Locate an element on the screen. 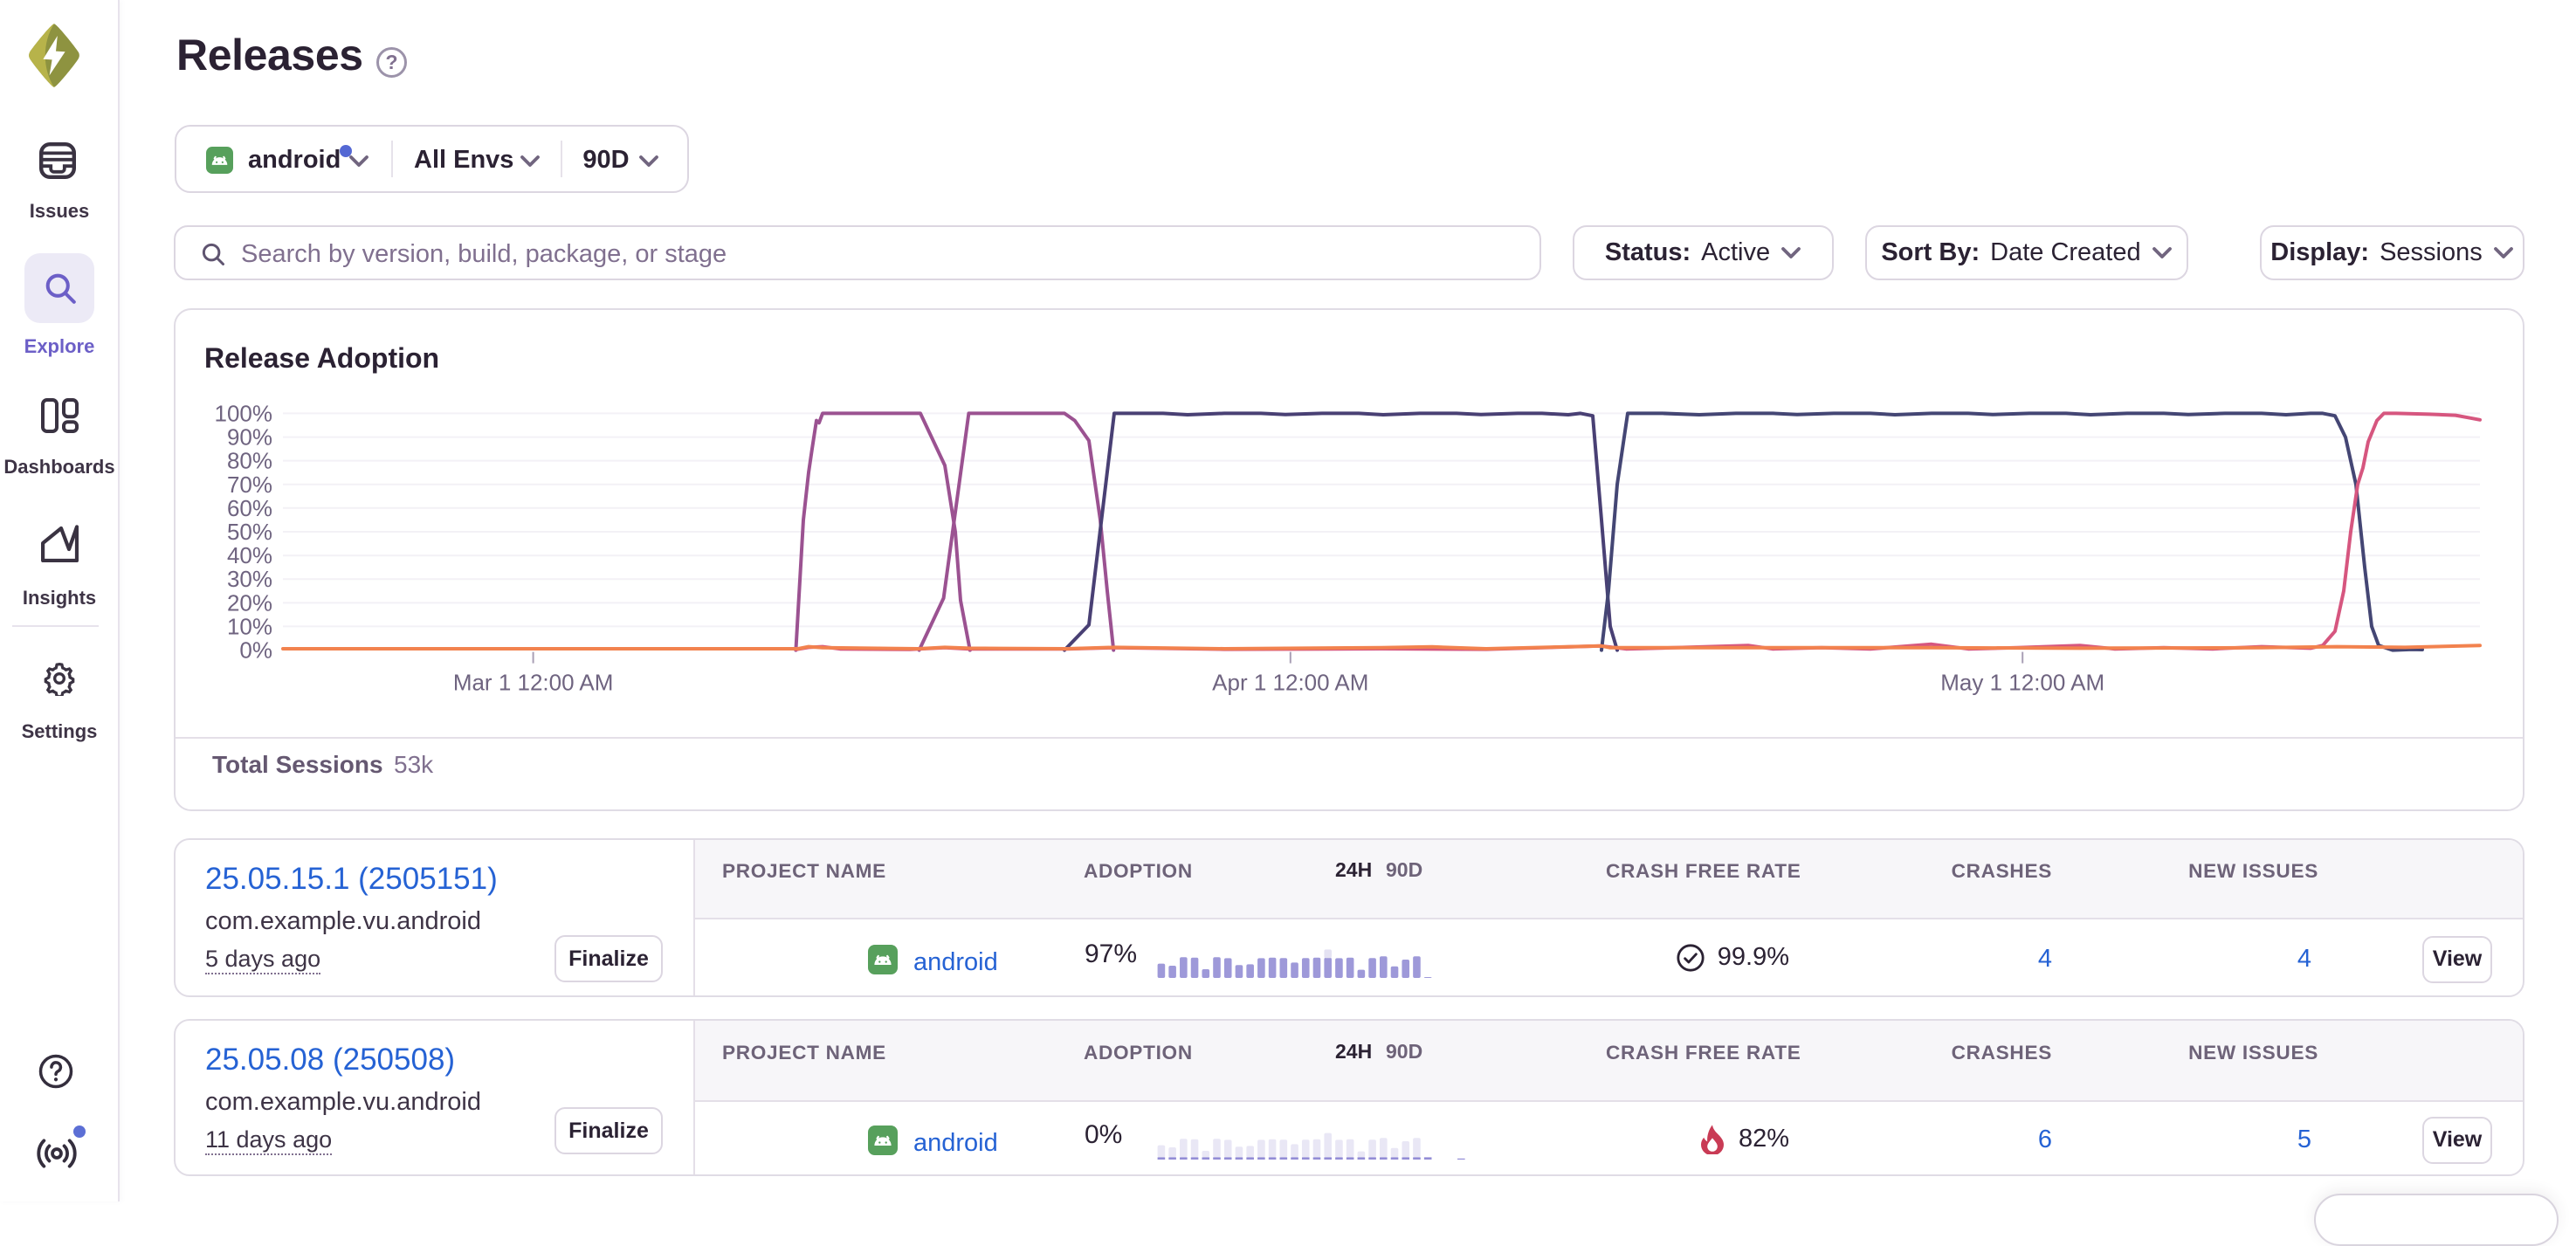 The height and width of the screenshot is (1246, 2576). svg-text: Mar 1 12:00 AM is located at coordinates (533, 683).